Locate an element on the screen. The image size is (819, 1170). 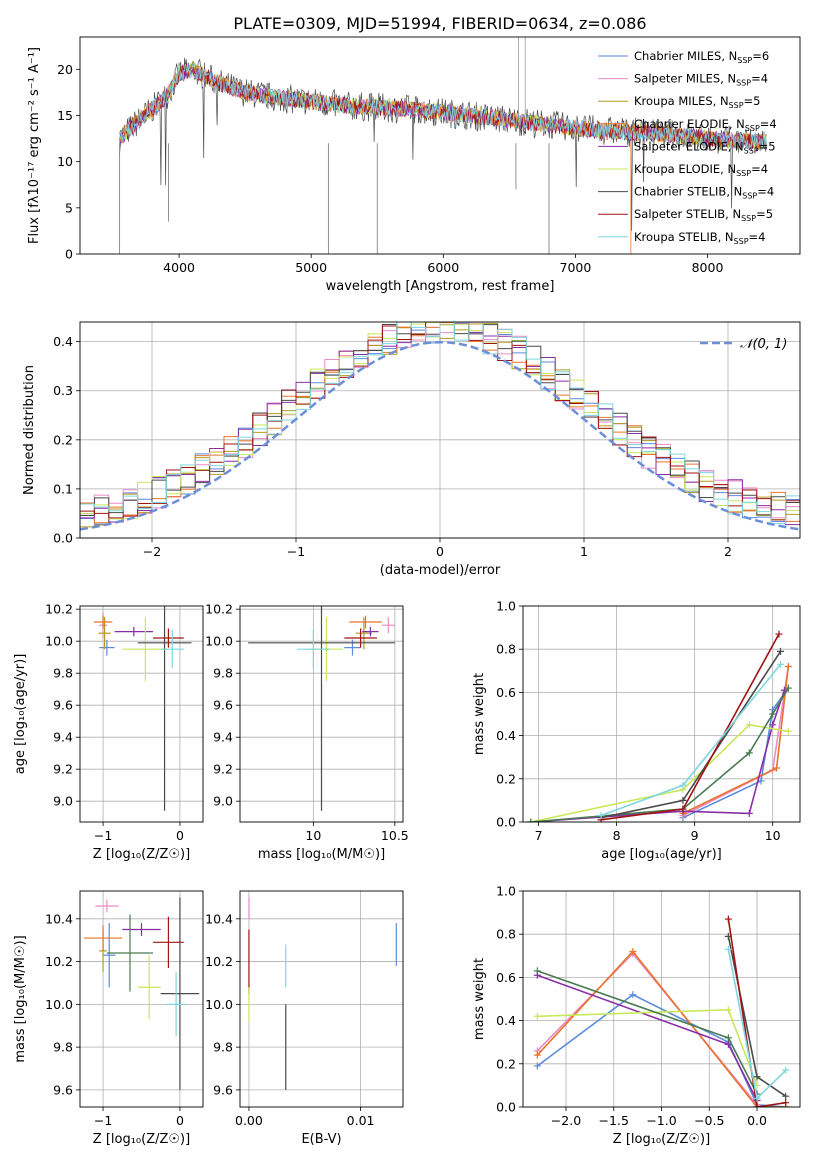
point-salpeter_miles is located at coordinates (388, 625).